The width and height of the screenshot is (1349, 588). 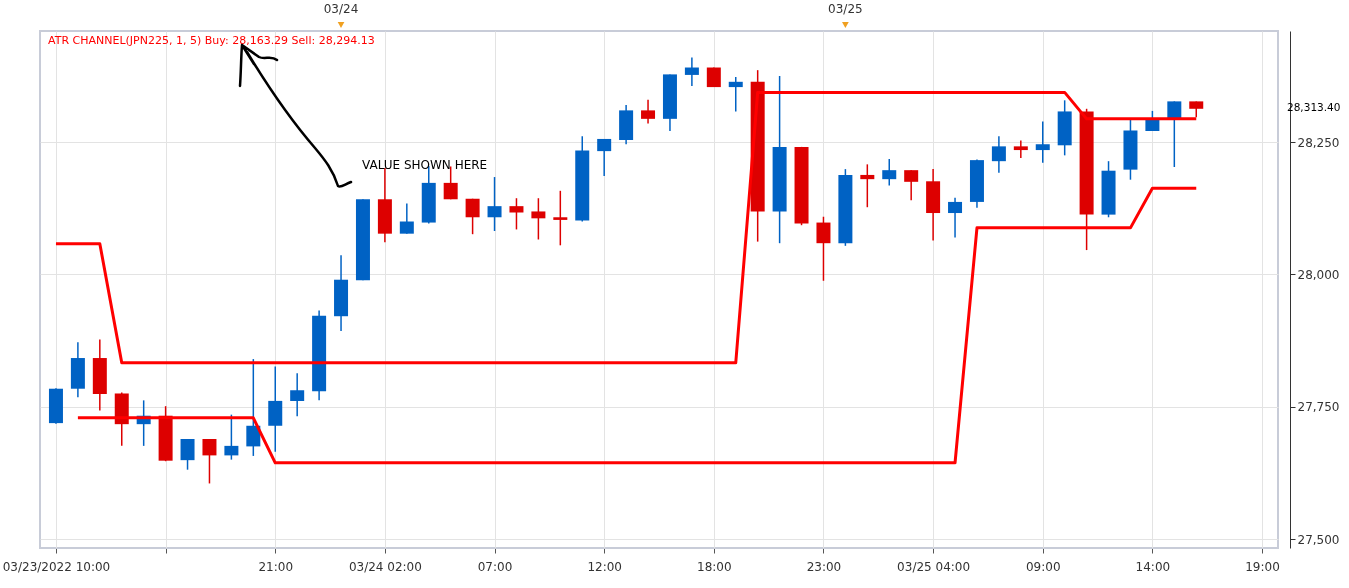 I want to click on x-tick-label: 03/25 04:00, so click(x=934, y=566).